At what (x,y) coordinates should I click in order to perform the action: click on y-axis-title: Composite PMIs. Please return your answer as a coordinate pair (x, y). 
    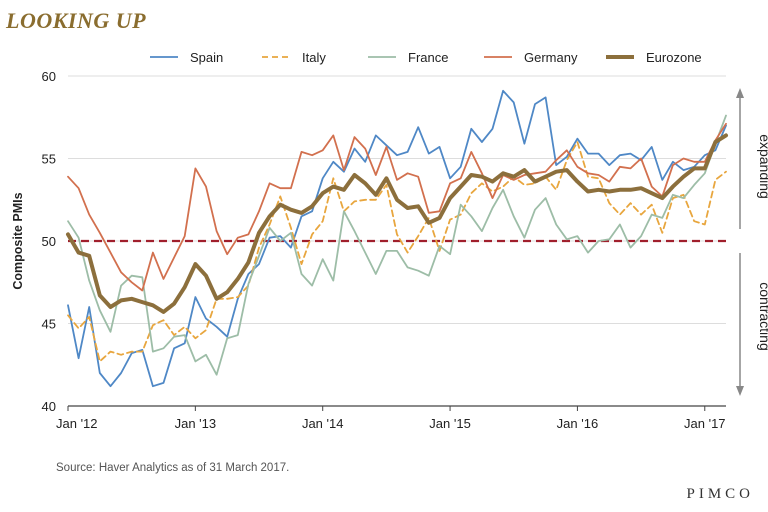
    Looking at the image, I should click on (18, 240).